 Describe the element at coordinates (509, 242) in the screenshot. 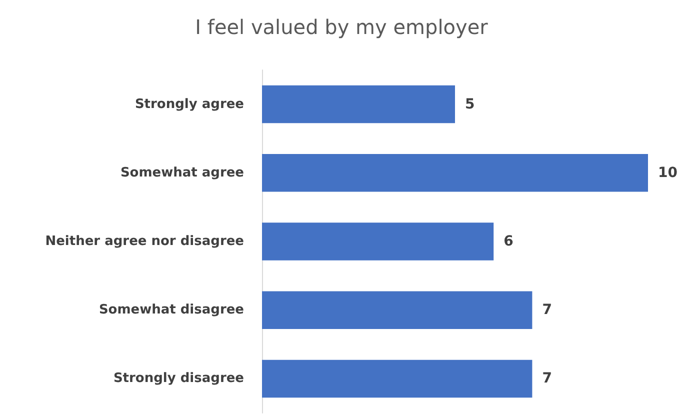

I see `data-label: 6` at that location.